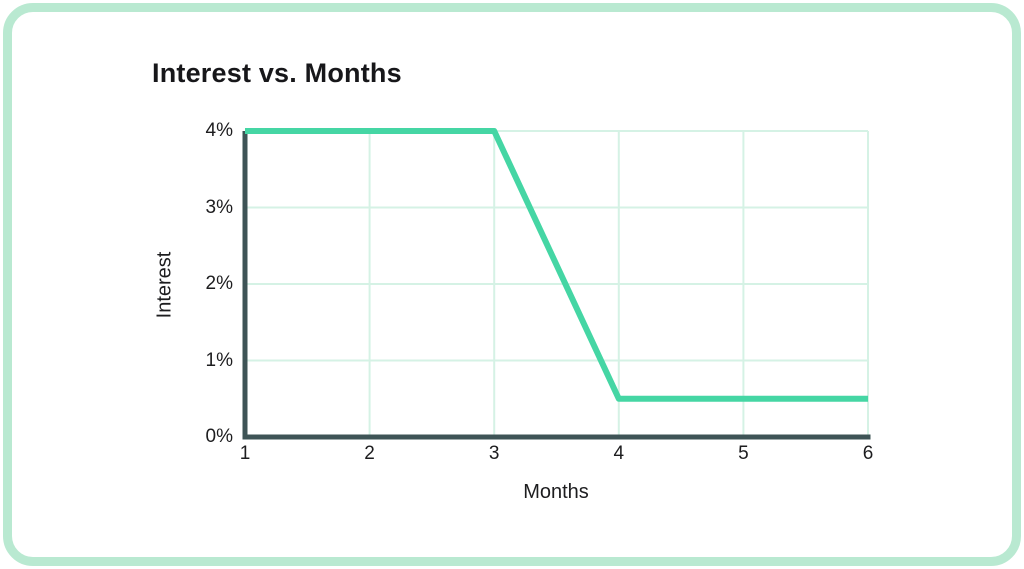  Describe the element at coordinates (219, 283) in the screenshot. I see `y-tick-label: 2%` at that location.